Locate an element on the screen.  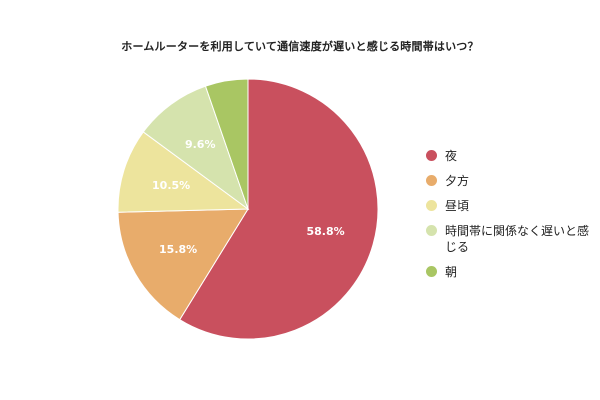
chart-title: ホームルーターを利用していて通信速度が遅いと感じる時間帯はいつ？ is located at coordinates (300, 46).